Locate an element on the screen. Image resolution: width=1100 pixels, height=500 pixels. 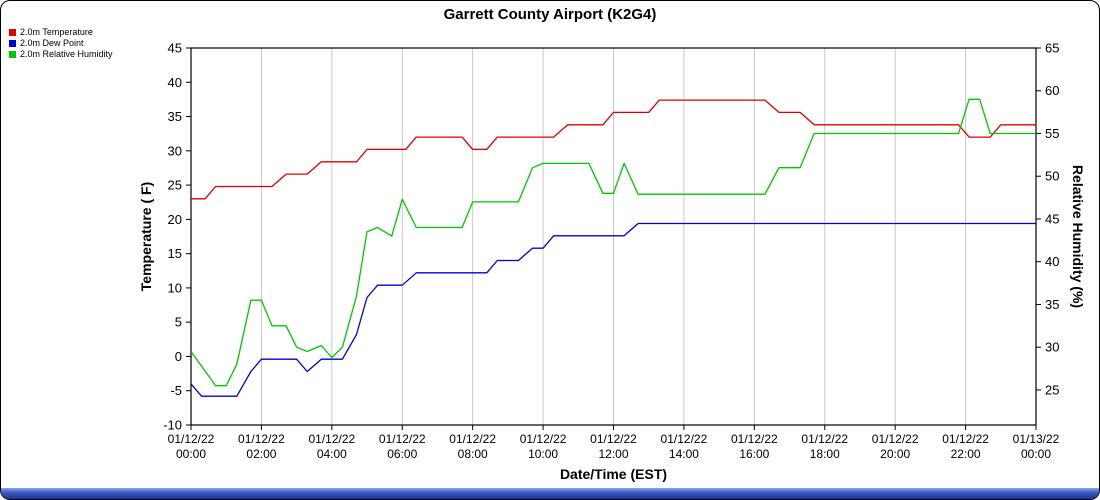
x-tick-label-time: 02:00 is located at coordinates (261, 454).